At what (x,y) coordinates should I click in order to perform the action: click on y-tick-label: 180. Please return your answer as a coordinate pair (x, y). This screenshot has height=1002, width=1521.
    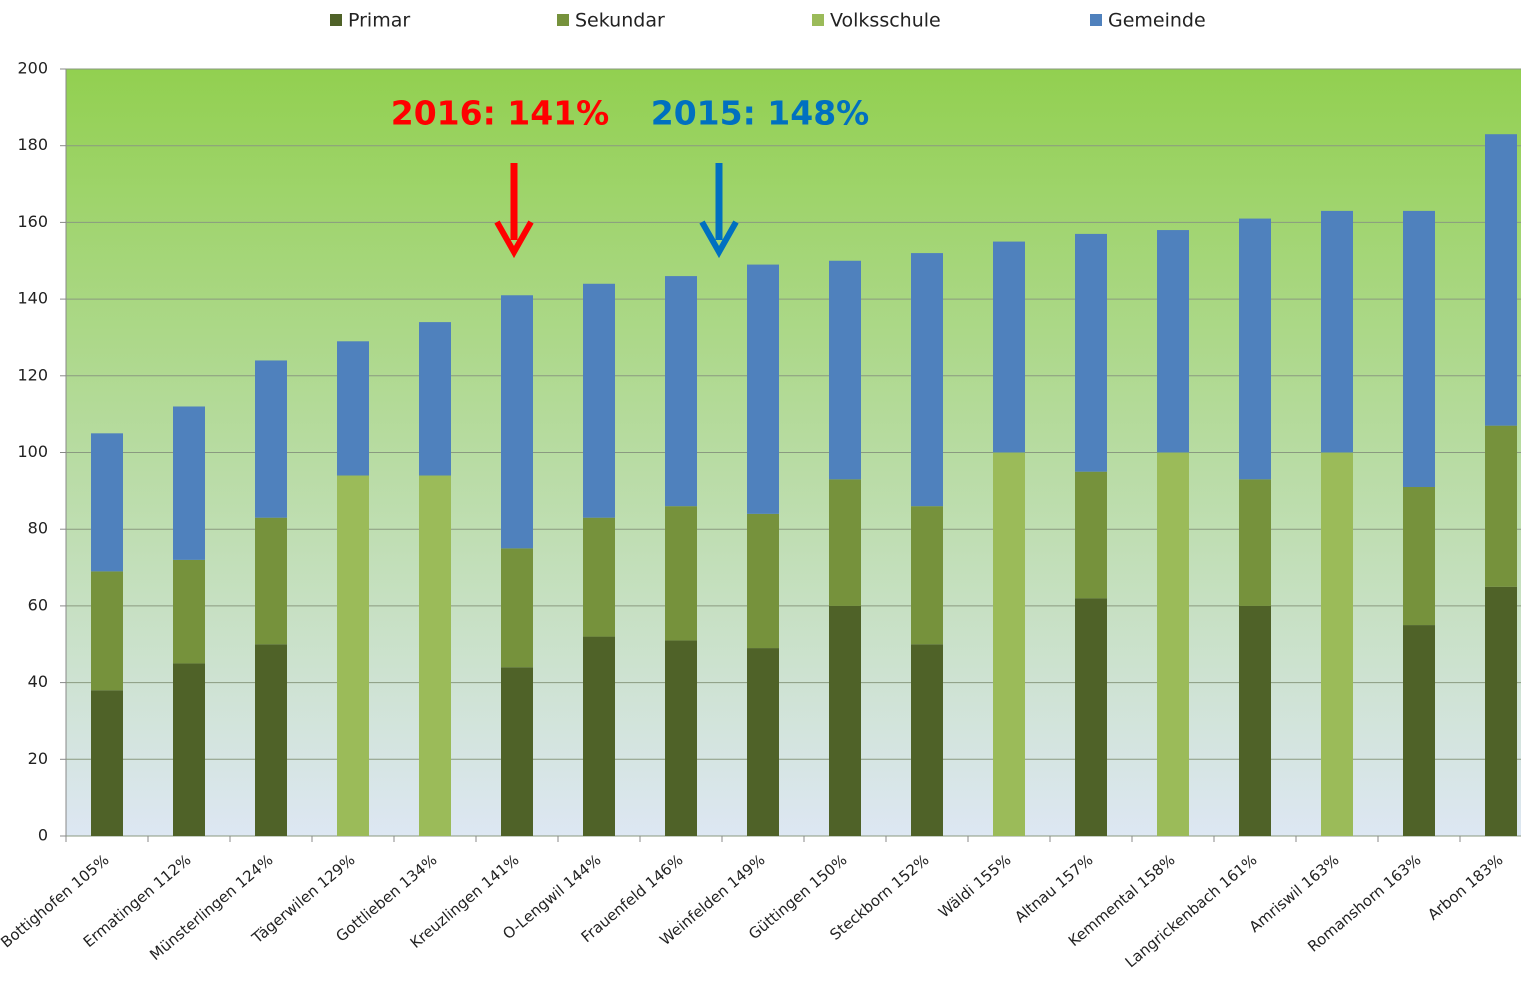
    Looking at the image, I should click on (32, 144).